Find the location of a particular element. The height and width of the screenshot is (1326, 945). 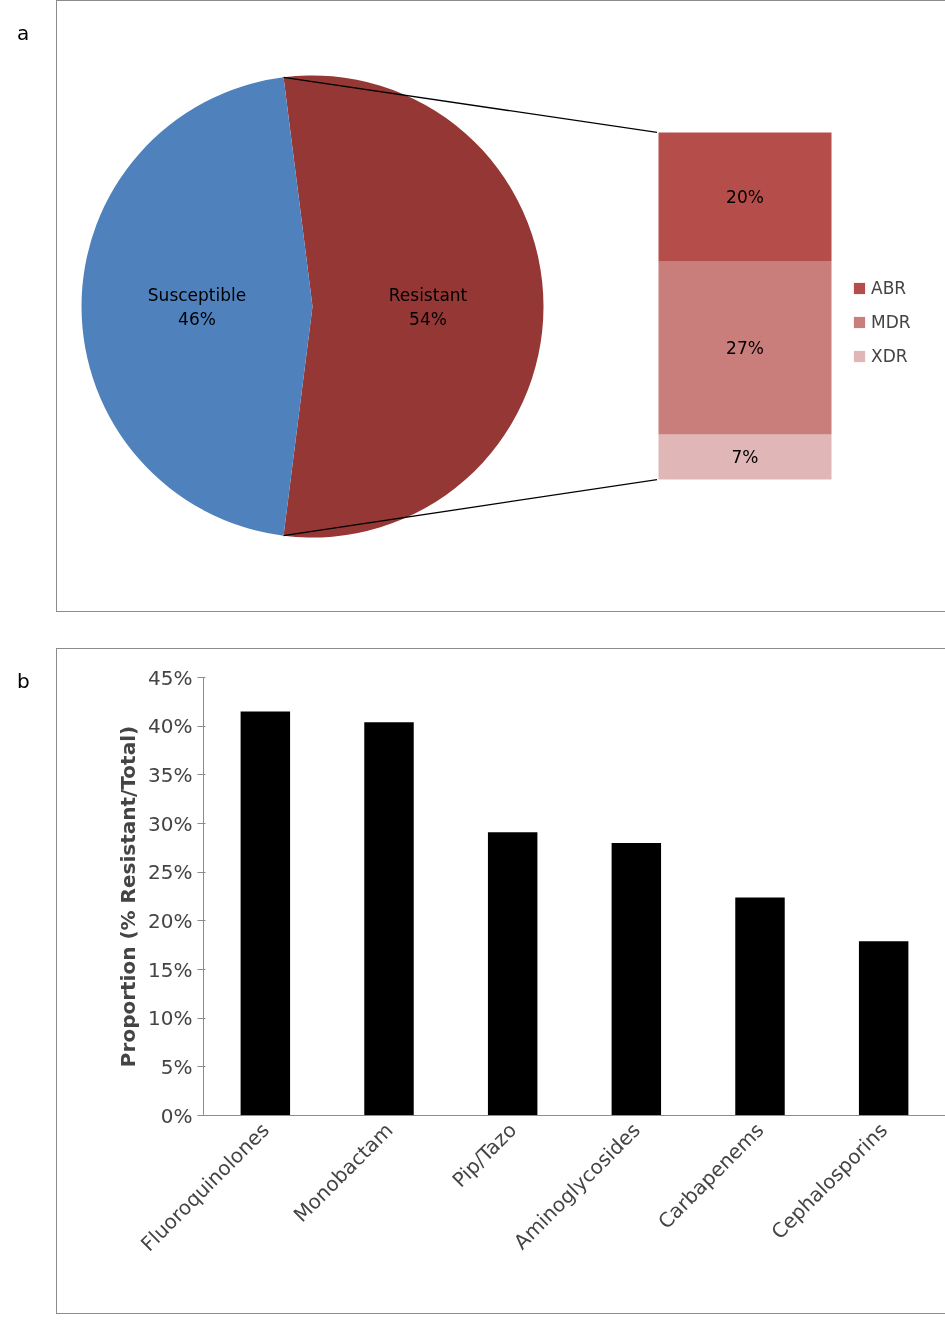

text: a is located at coordinates (23, 33).